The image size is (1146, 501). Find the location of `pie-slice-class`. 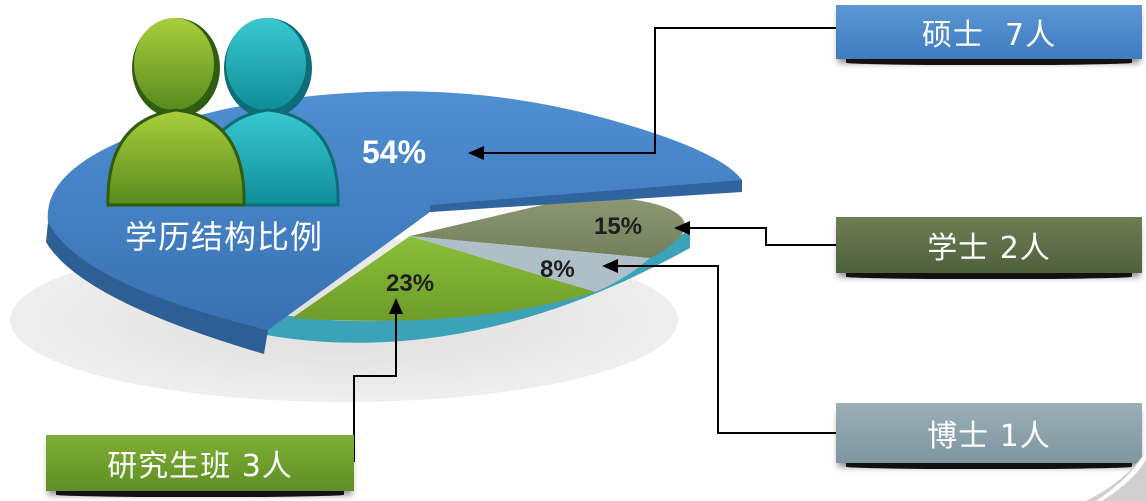

pie-slice-class is located at coordinates (443, 278).